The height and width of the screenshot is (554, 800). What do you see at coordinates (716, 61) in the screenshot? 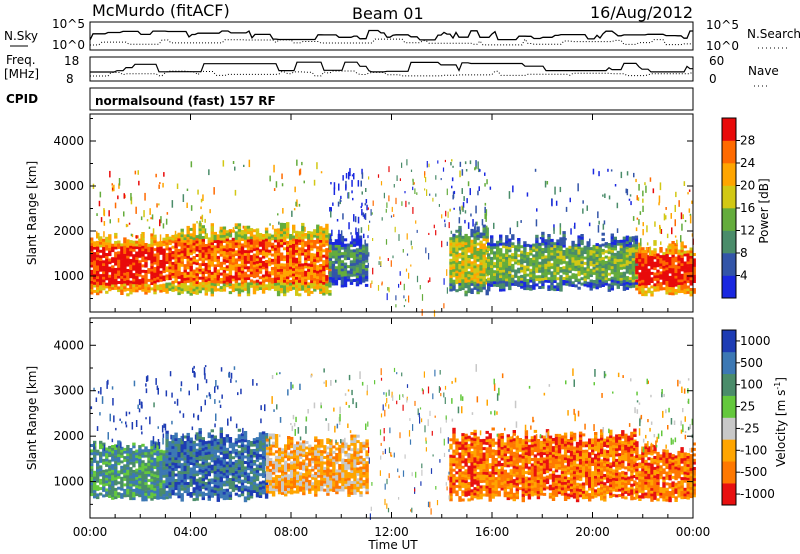
I see `nave-tick-high: 60` at bounding box center [716, 61].